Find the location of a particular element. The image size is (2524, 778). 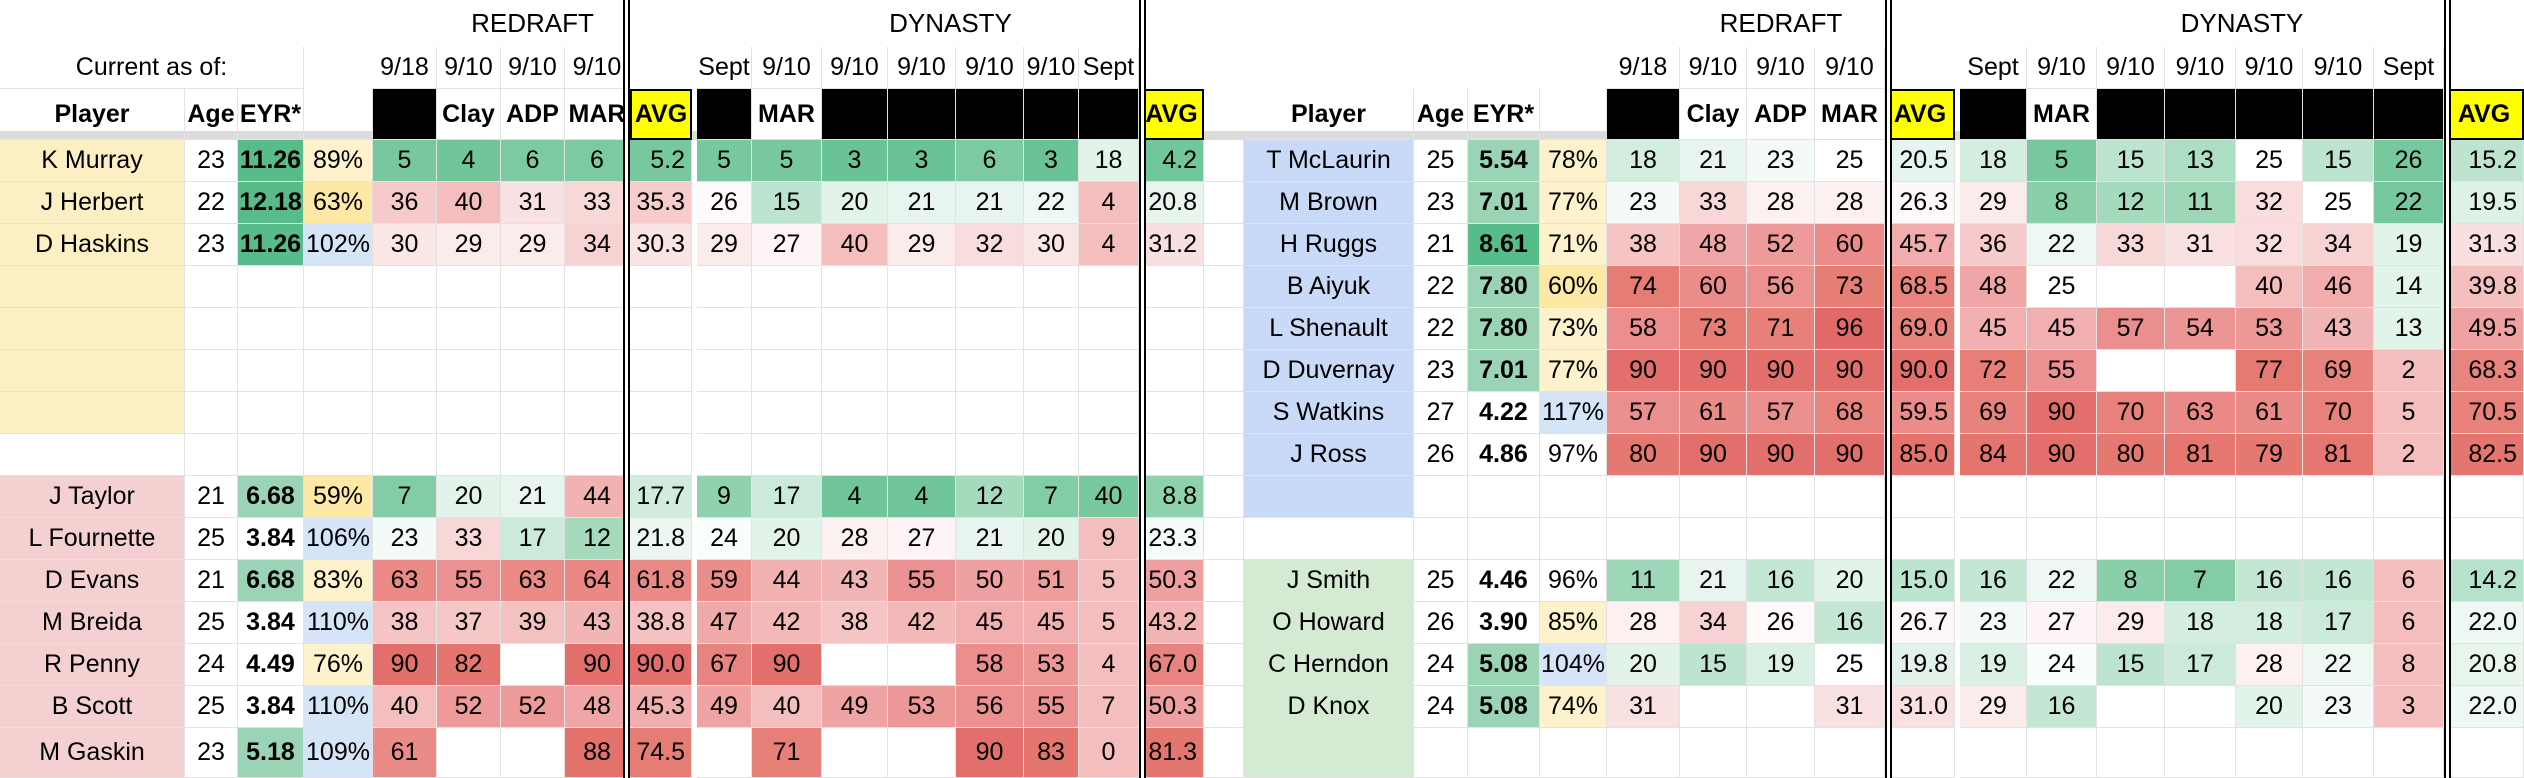

age-cell: 24 is located at coordinates (1441, 665).